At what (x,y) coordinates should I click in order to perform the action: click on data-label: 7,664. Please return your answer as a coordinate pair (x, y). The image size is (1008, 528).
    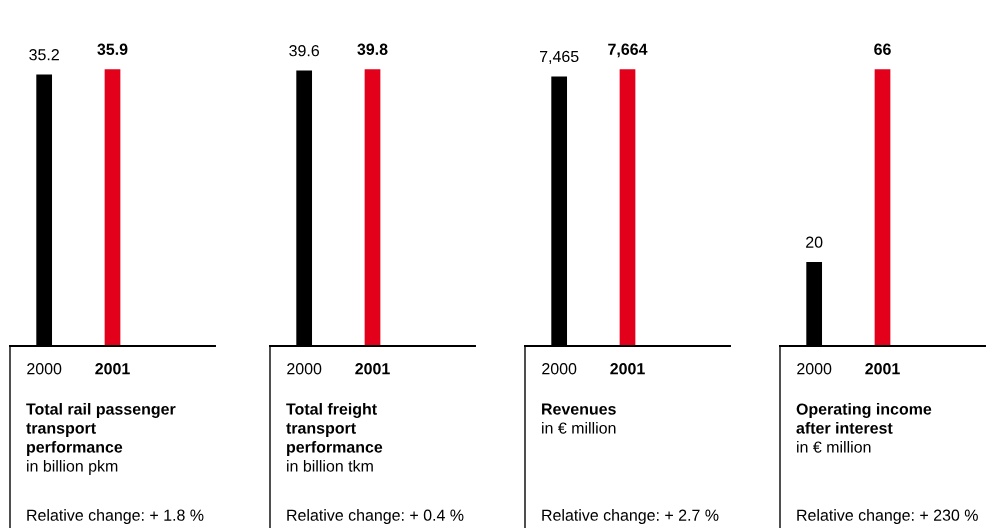
    Looking at the image, I should click on (628, 50).